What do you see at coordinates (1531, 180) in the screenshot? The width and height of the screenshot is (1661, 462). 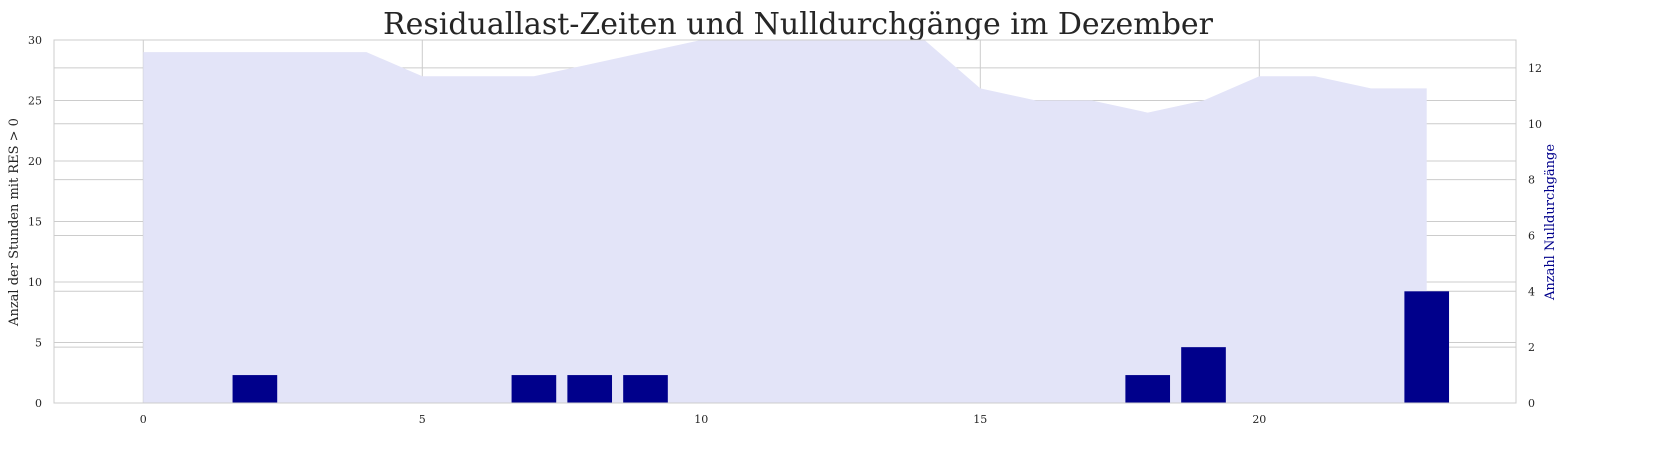 I see `y-right-tick-label: 8` at bounding box center [1531, 180].